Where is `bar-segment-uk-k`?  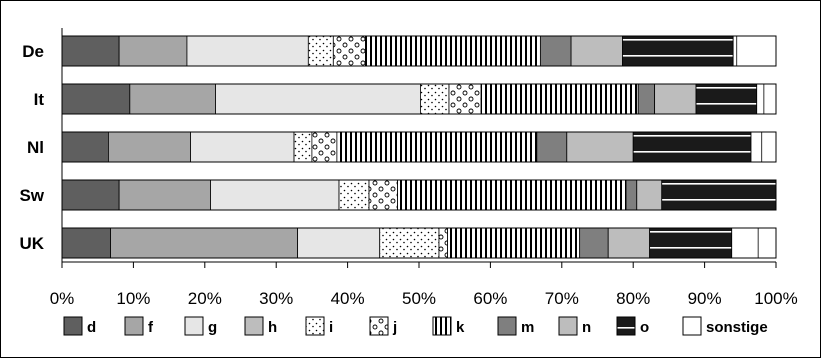 bar-segment-uk-k is located at coordinates (514, 243).